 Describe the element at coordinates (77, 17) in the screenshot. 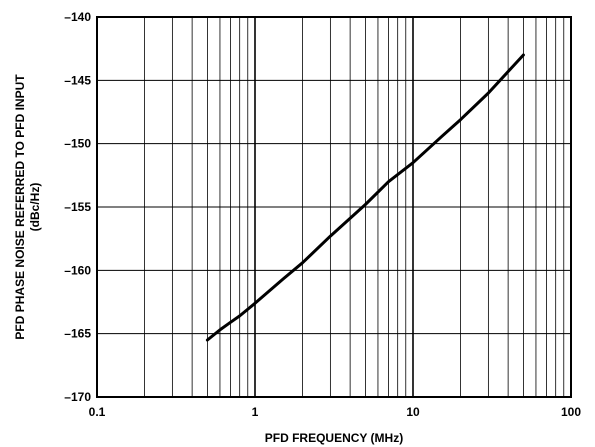

I see `y-tick-label: –140` at that location.